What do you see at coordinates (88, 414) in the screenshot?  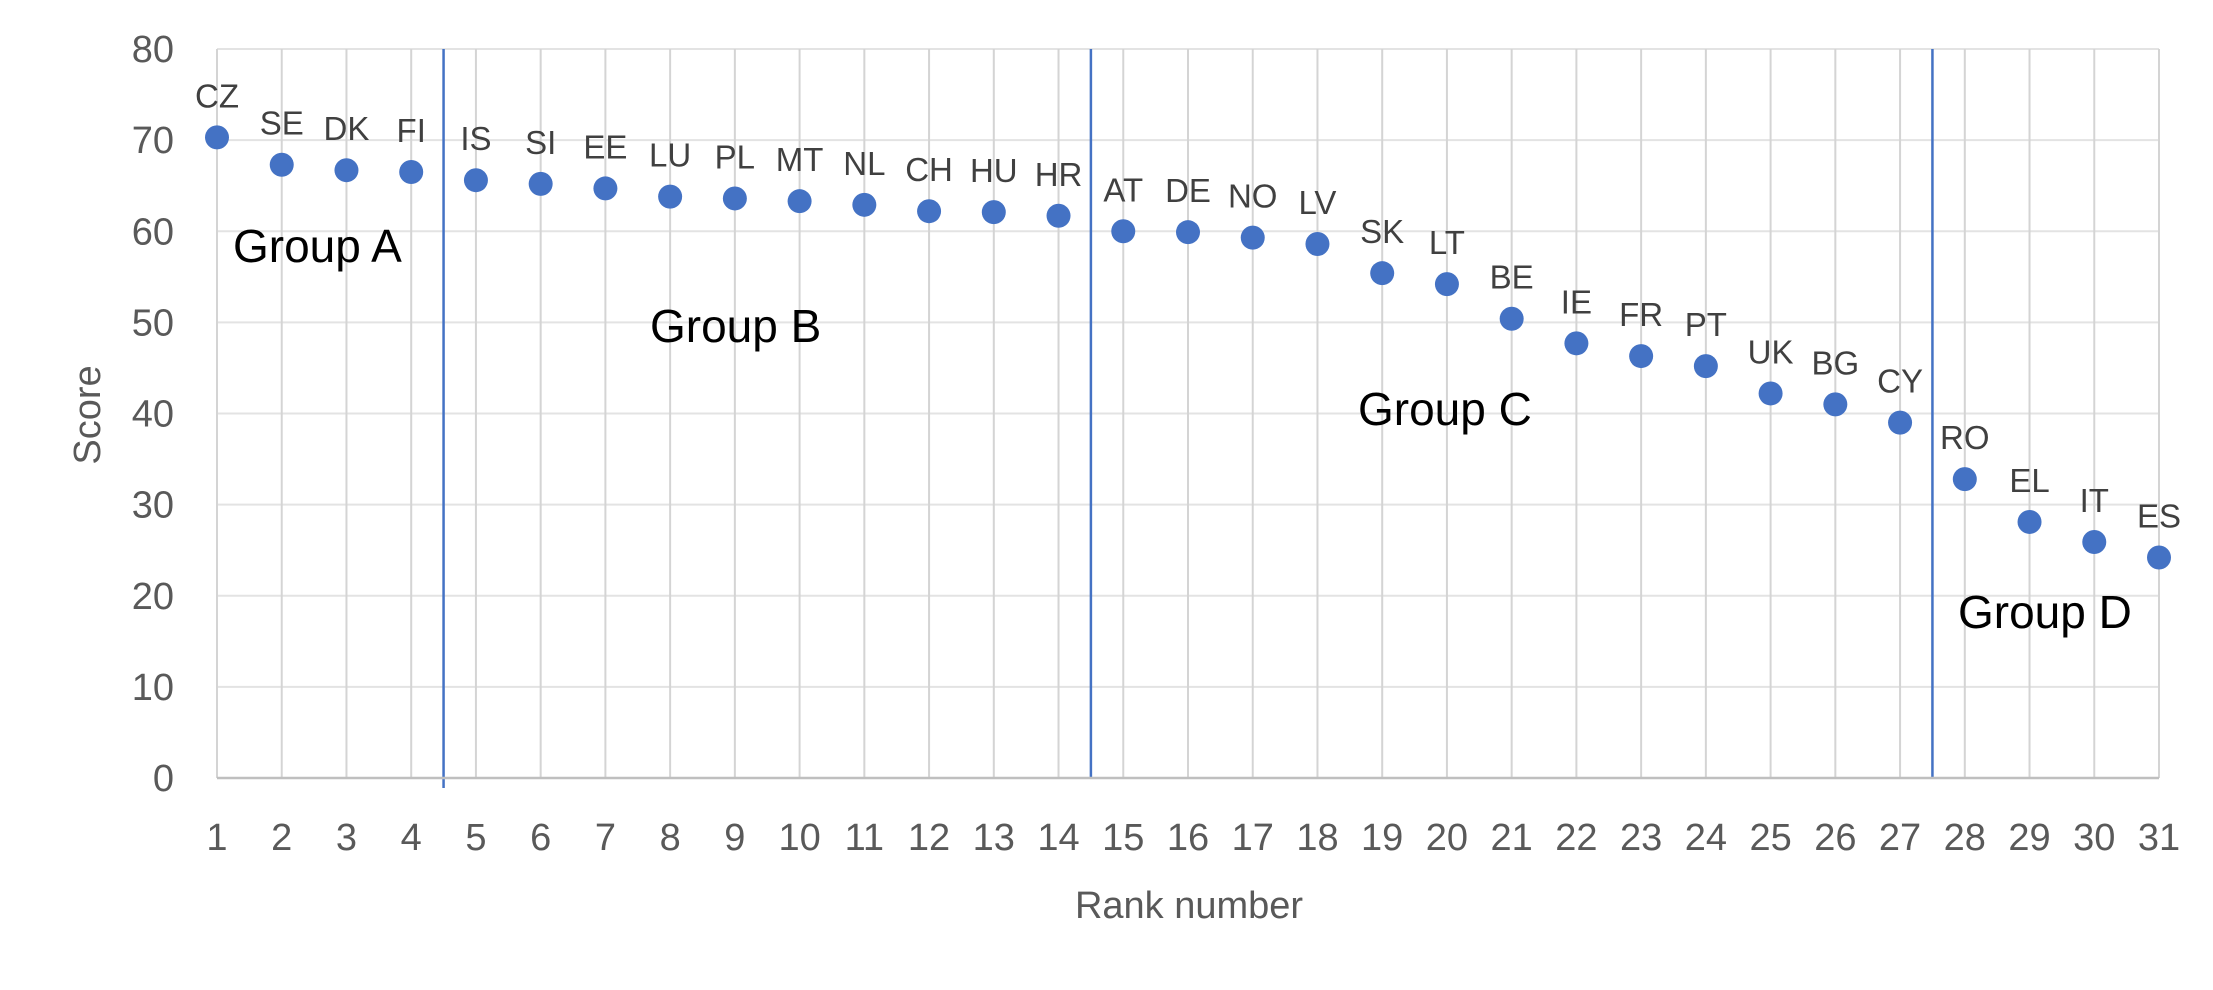 I see `y-axis-title: Score` at bounding box center [88, 414].